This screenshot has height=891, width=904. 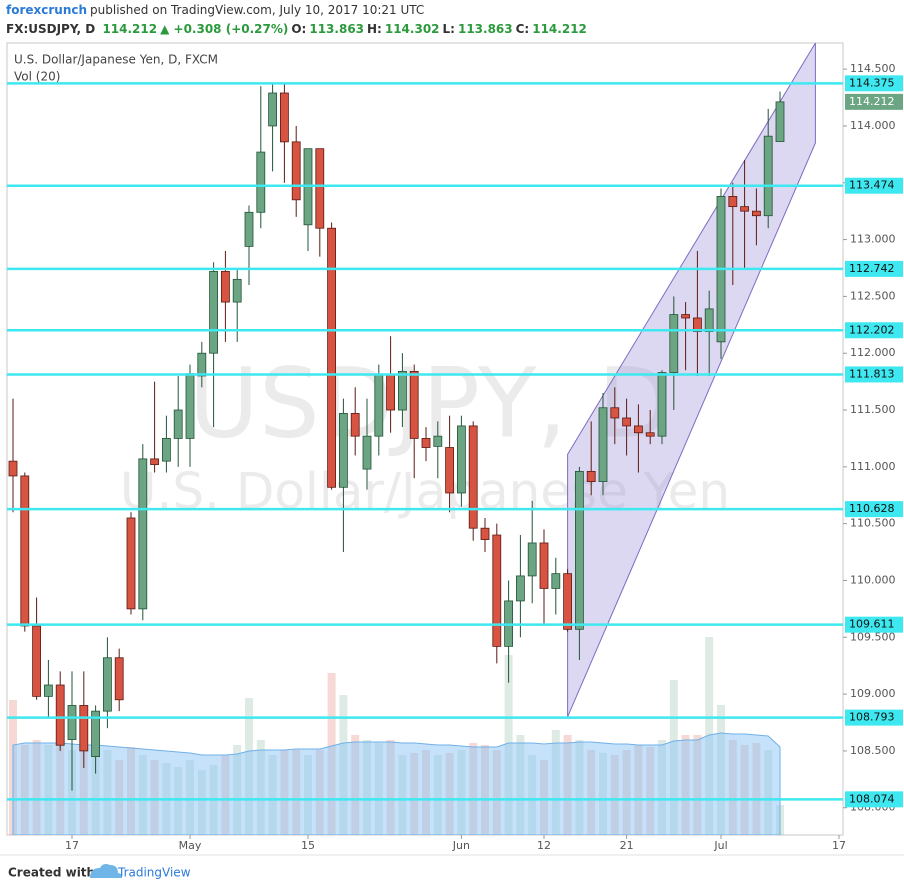 I want to click on level-label: 112.742, so click(x=872, y=268).